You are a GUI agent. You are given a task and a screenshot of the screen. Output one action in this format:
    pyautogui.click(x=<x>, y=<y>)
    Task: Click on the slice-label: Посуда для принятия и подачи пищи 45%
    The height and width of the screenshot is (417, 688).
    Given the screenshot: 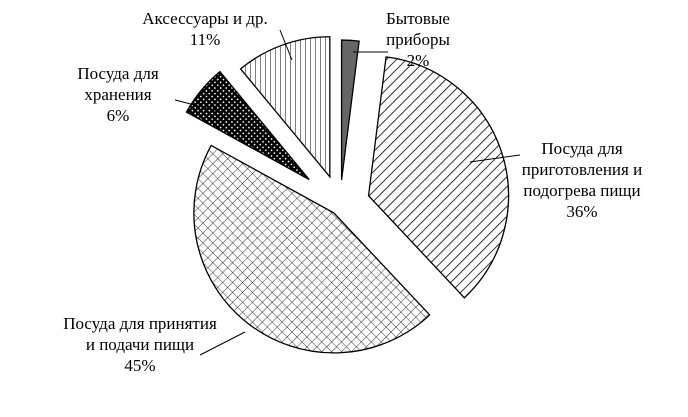 What is the action you would take?
    pyautogui.click(x=140, y=344)
    